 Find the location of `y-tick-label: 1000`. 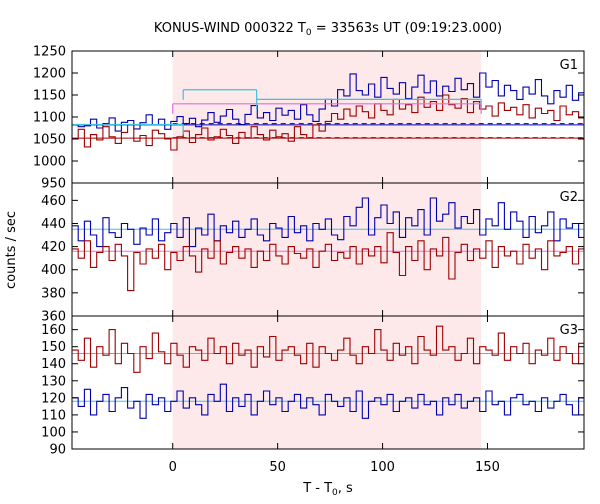

y-tick-label: 1000 is located at coordinates (49, 162).